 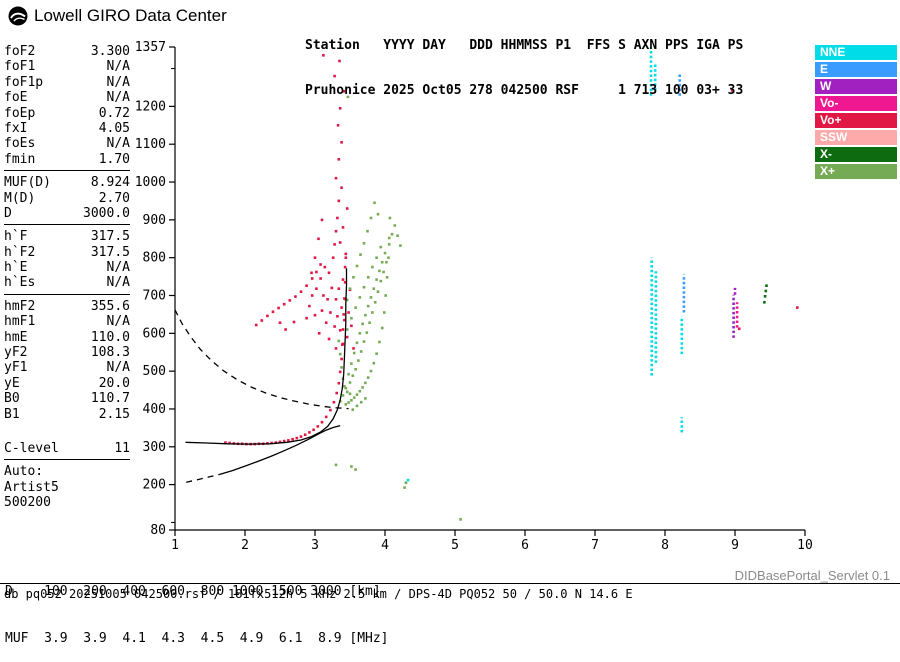 I want to click on y-tick-label: 1200, so click(x=150, y=106).